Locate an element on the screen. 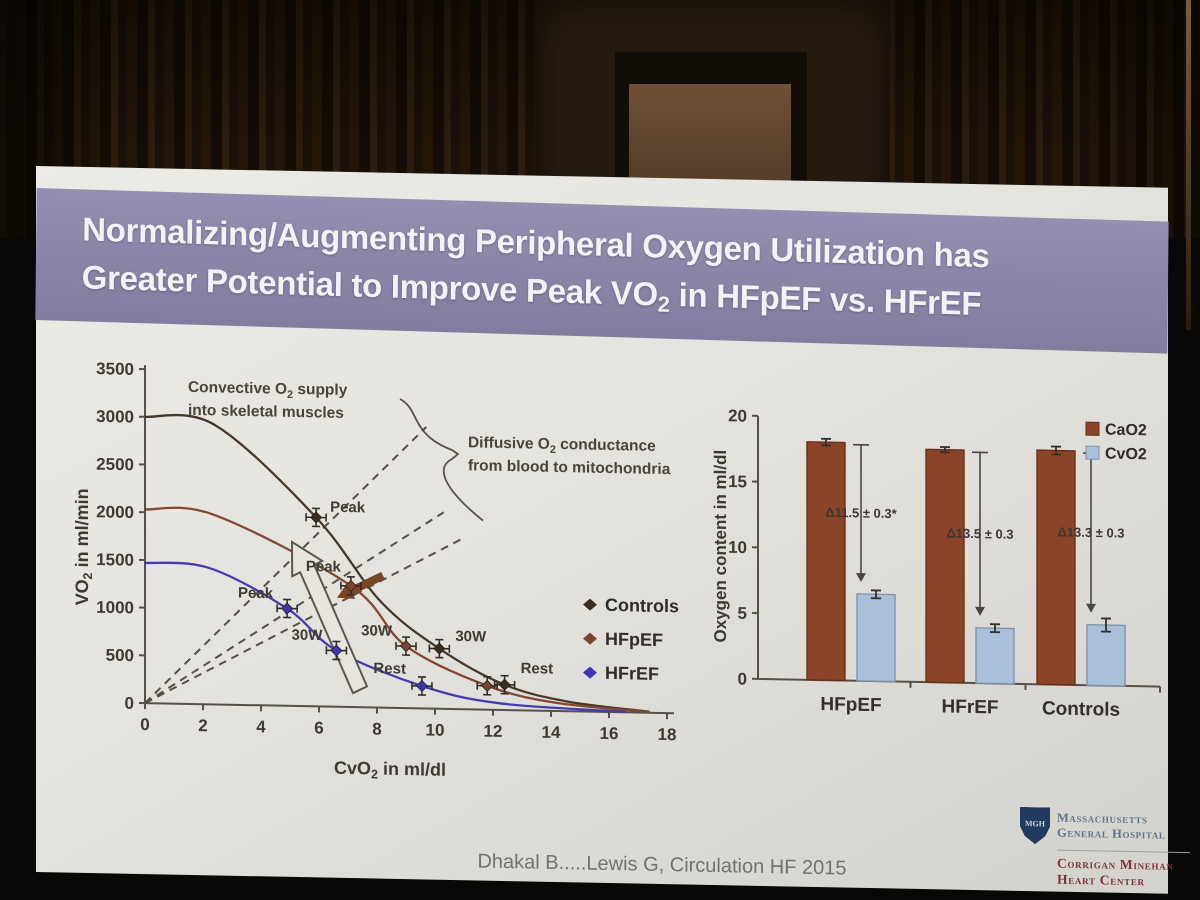 The width and height of the screenshot is (1200, 900). legend-label-HFpEF: HFpEF is located at coordinates (634, 639).